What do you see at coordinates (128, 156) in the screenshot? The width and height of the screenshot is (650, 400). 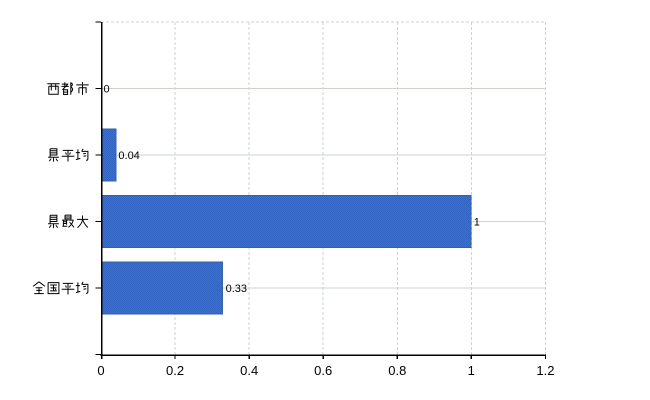 I see `svg-text: 0.04` at bounding box center [128, 156].